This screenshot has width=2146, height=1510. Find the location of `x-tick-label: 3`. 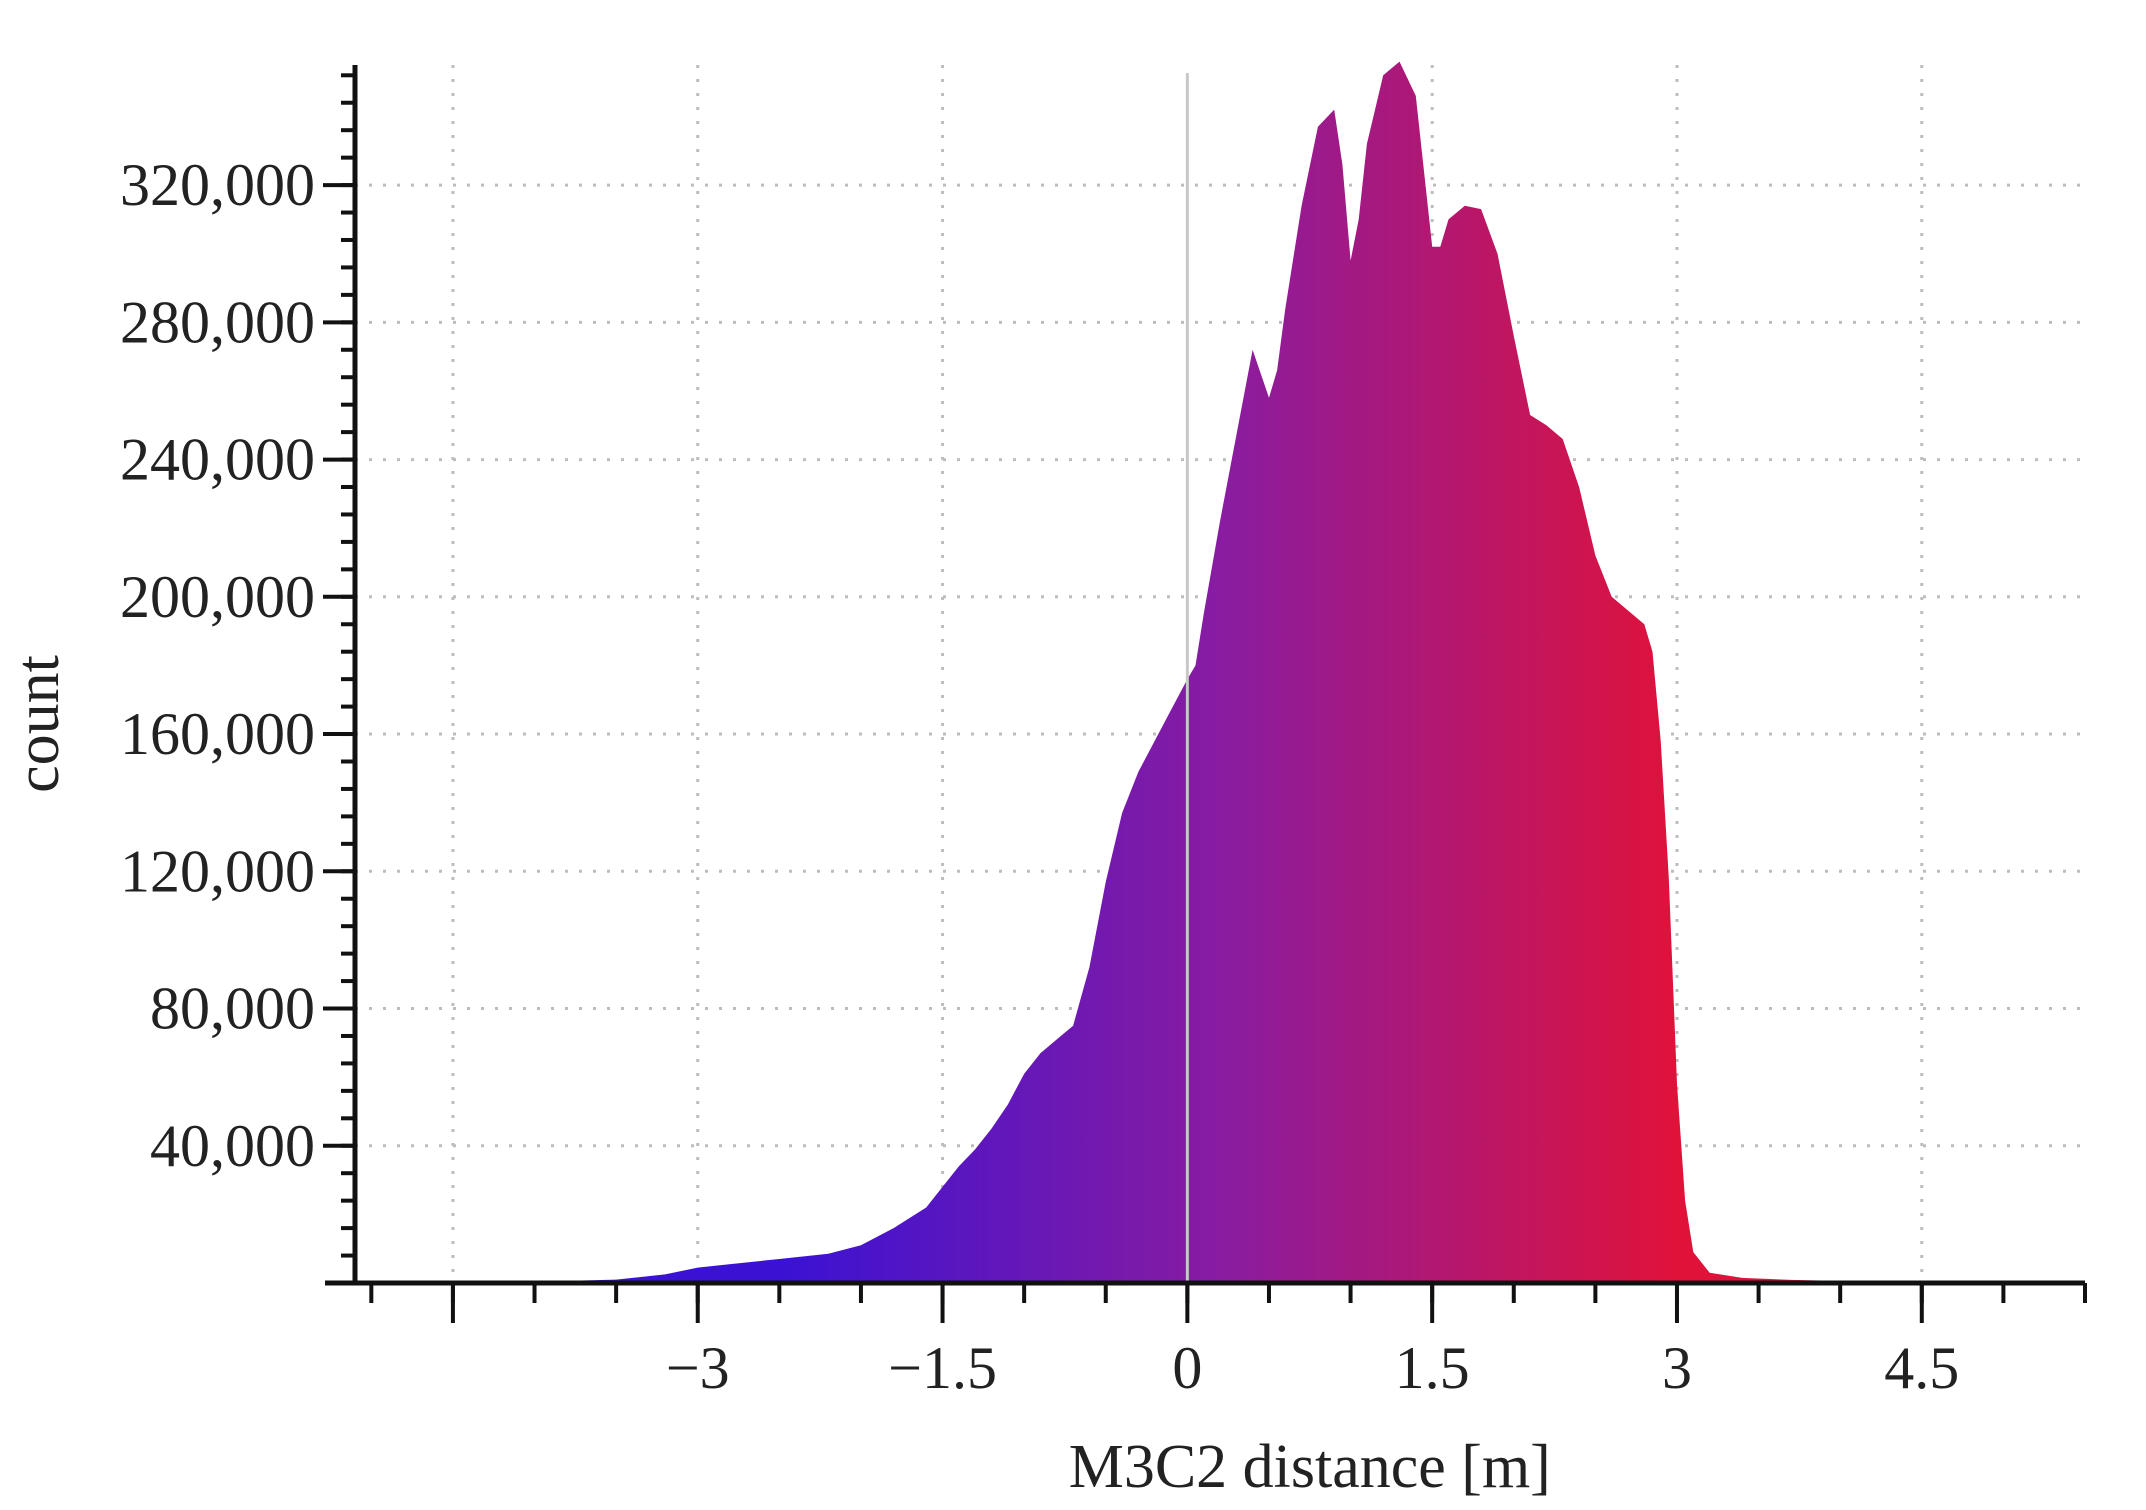

x-tick-label: 3 is located at coordinates (1677, 1368).